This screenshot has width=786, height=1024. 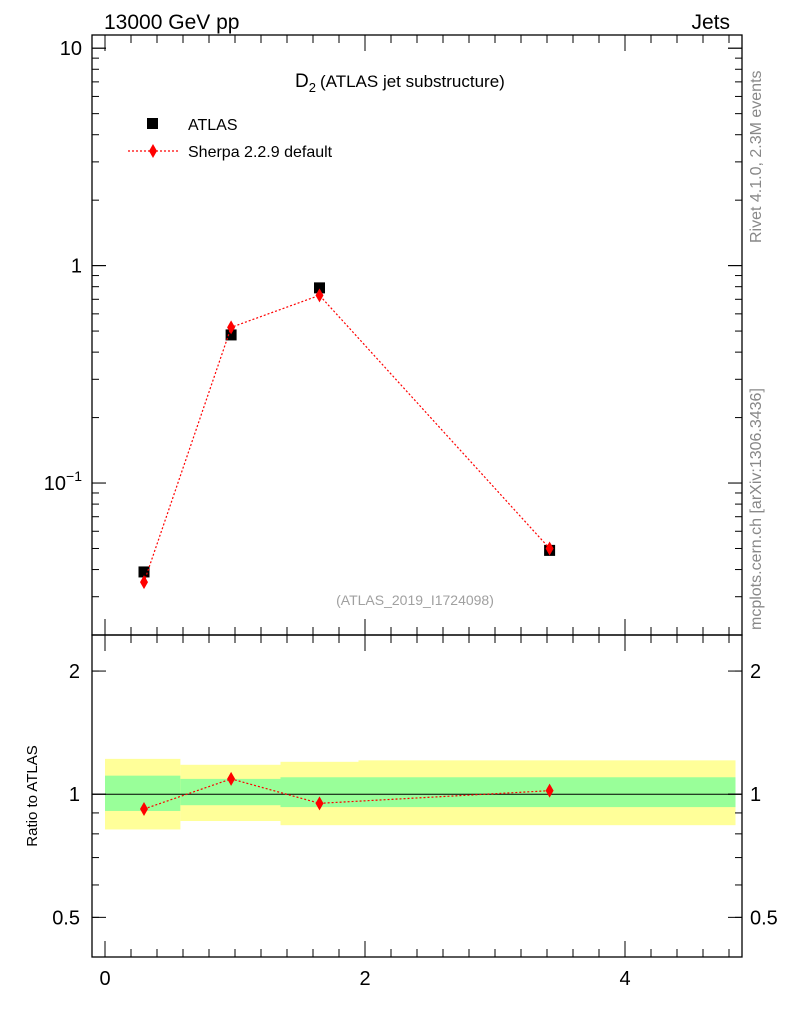 What do you see at coordinates (412, 81) in the screenshot?
I see `title-rest: (ATLAS jet substructure)` at bounding box center [412, 81].